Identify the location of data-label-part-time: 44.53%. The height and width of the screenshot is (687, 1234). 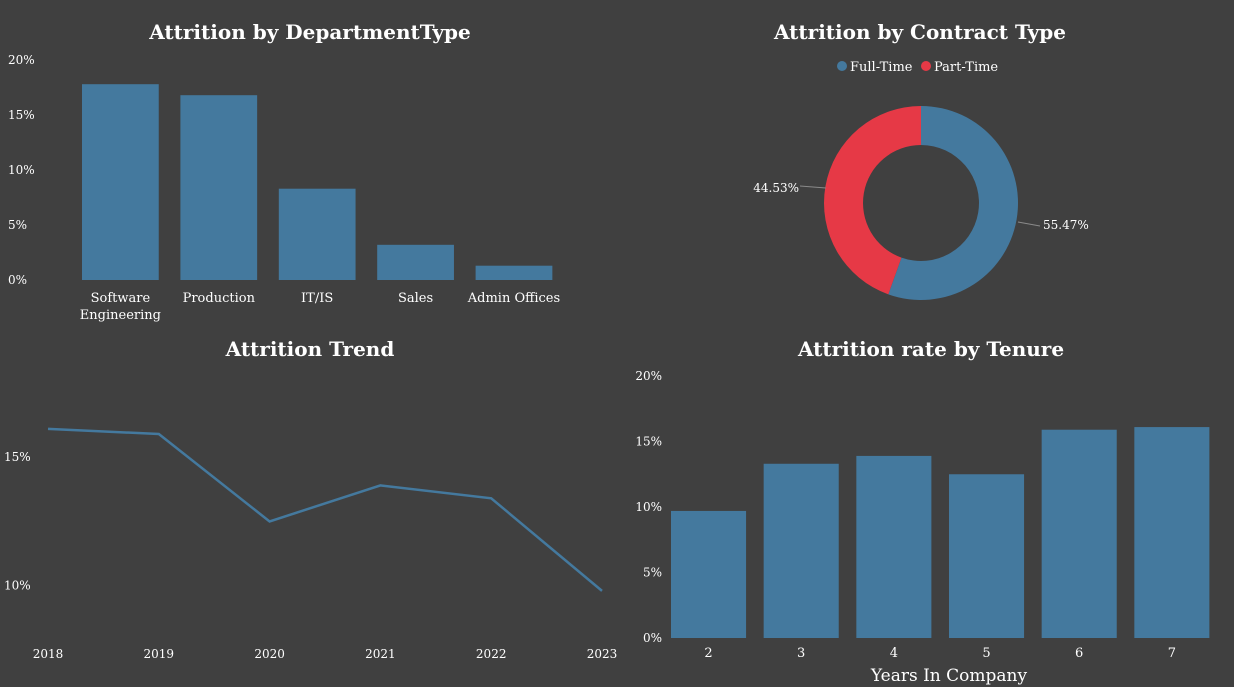
(776, 188).